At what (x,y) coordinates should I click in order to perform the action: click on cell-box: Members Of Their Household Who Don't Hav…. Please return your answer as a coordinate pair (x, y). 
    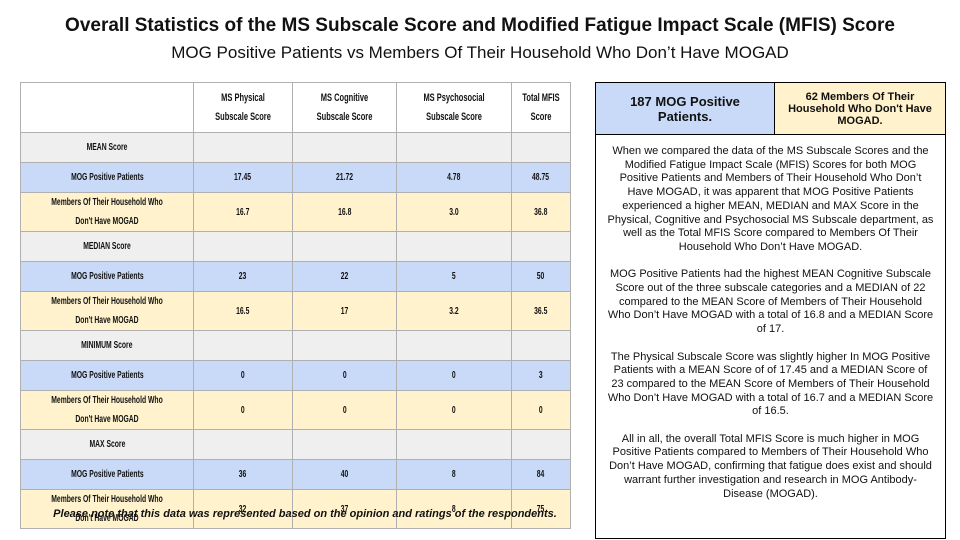
    Looking at the image, I should click on (107, 212).